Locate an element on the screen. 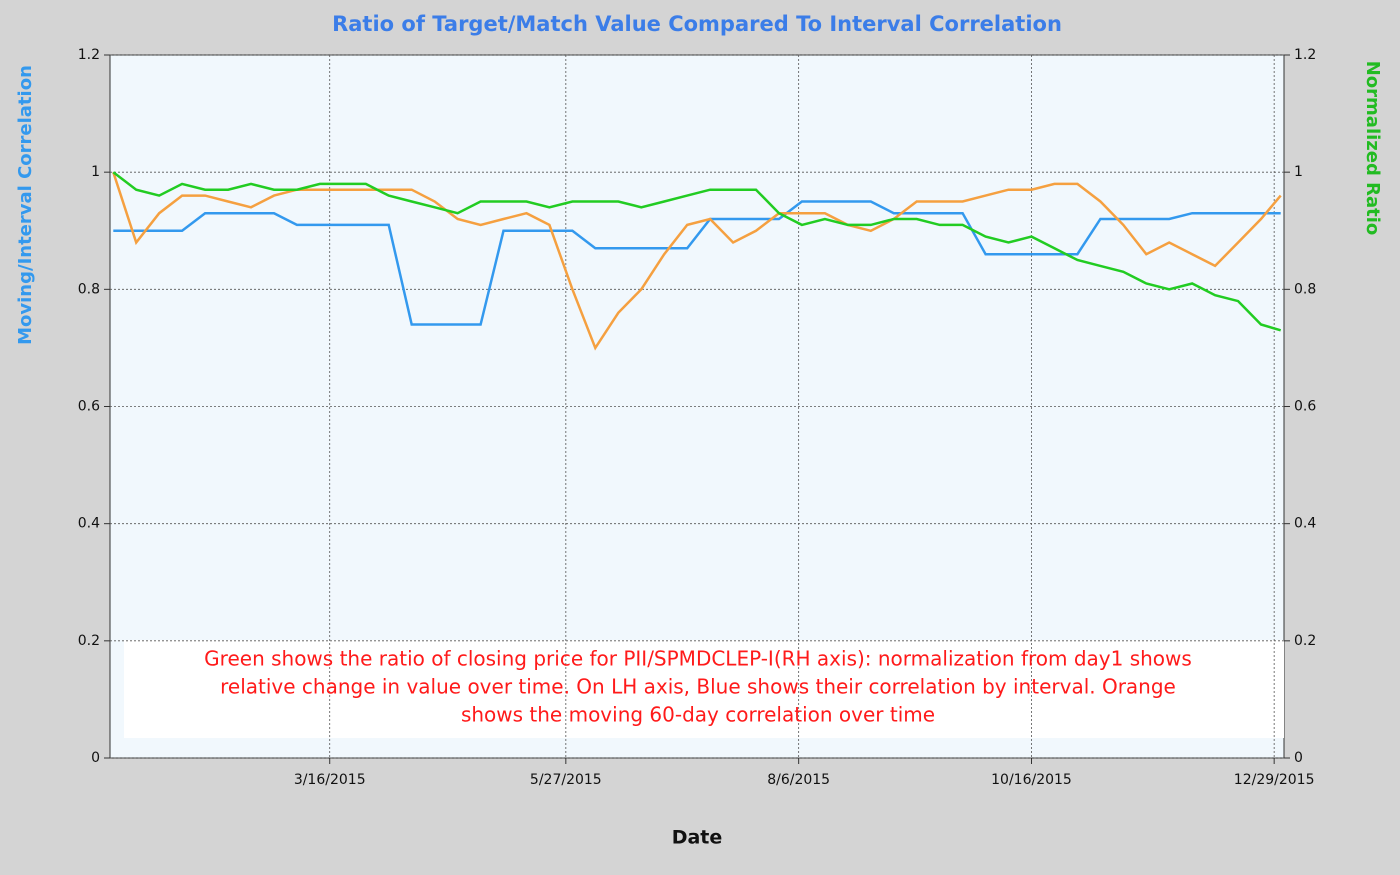  y2-axis-label: Normalized Ratio is located at coordinates (1372, 148).